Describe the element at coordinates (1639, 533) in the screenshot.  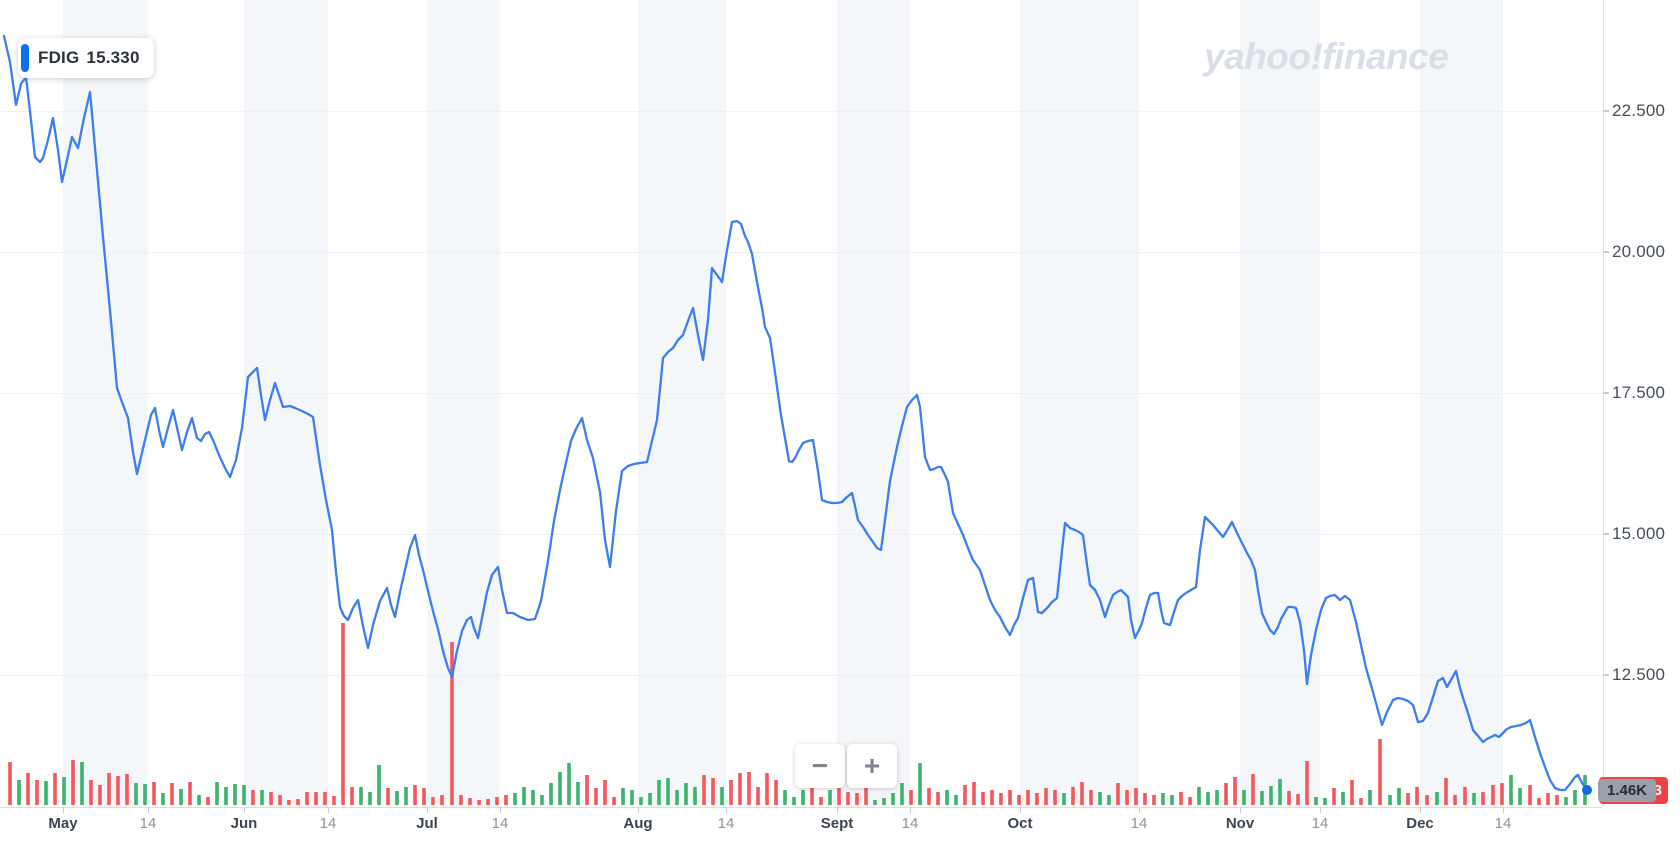
I see `y-axis-label: 15.000` at that location.